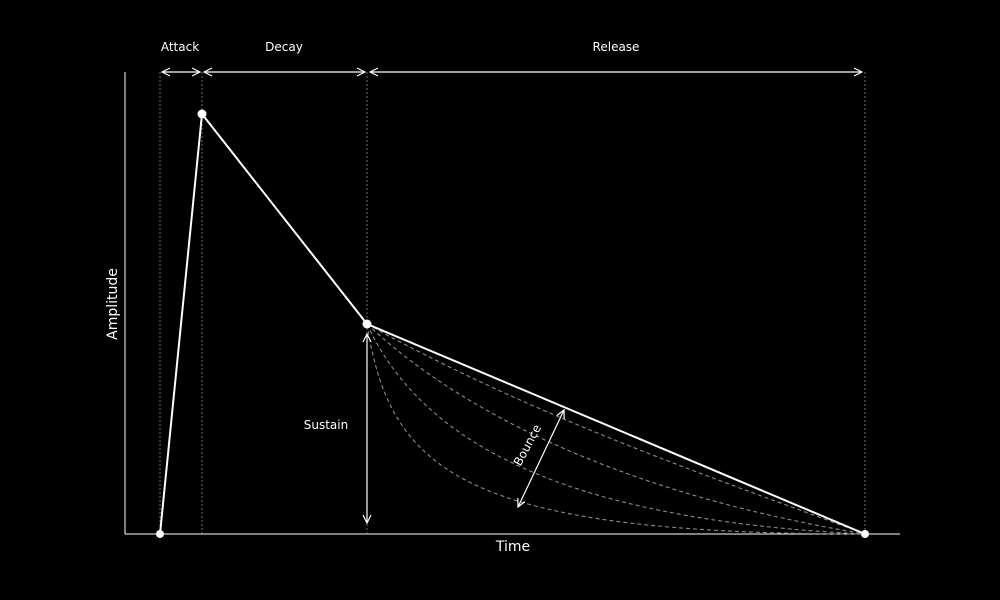 The height and width of the screenshot is (600, 1000). I want to click on x-axis-title: Time, so click(512, 547).